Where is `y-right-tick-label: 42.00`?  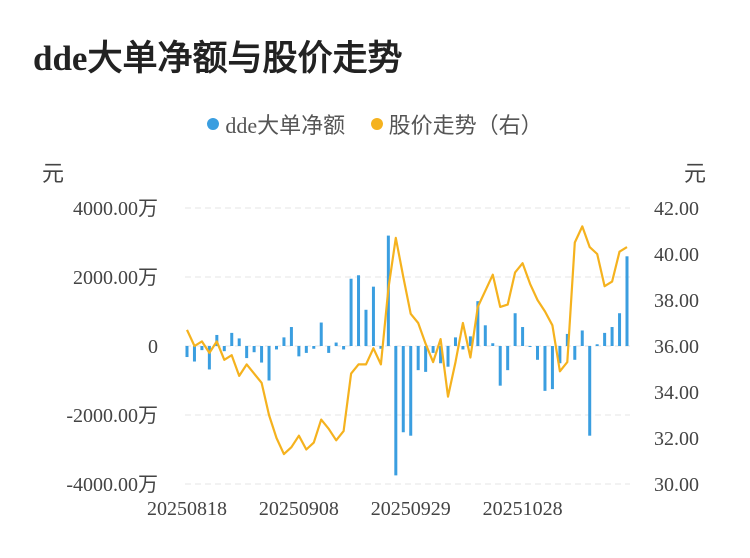 y-right-tick-label: 42.00 is located at coordinates (676, 209).